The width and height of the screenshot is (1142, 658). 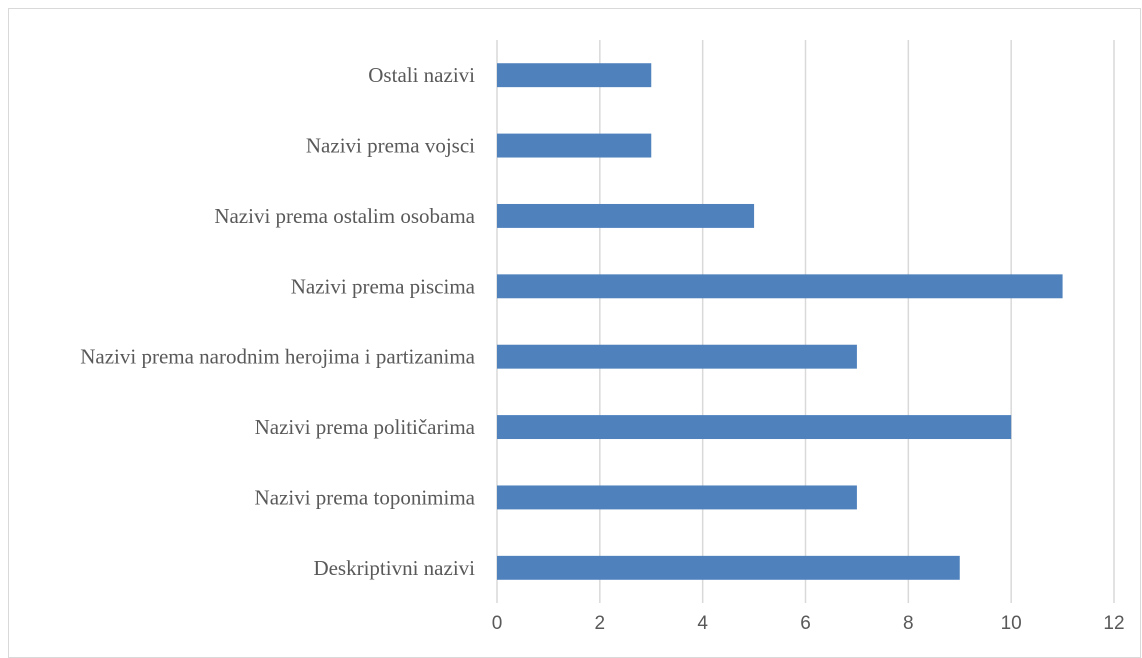 What do you see at coordinates (421, 75) in the screenshot?
I see `category-label: Ostali nazivi` at bounding box center [421, 75].